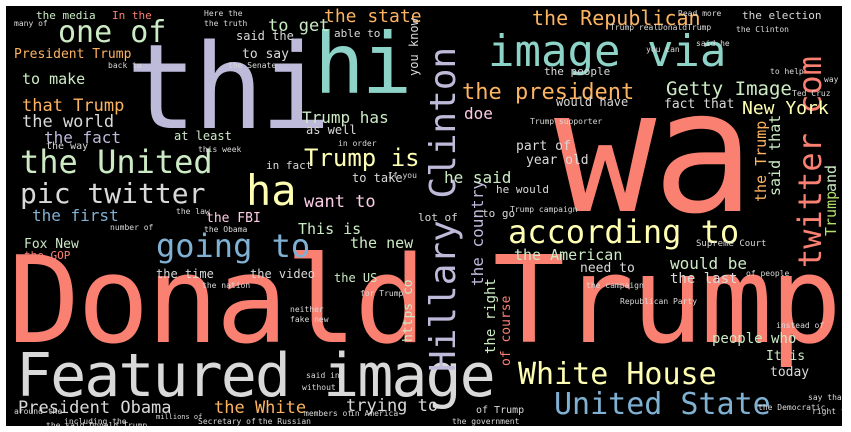  What do you see at coordinates (477, 233) in the screenshot?
I see `word-the-country: the country` at bounding box center [477, 233].